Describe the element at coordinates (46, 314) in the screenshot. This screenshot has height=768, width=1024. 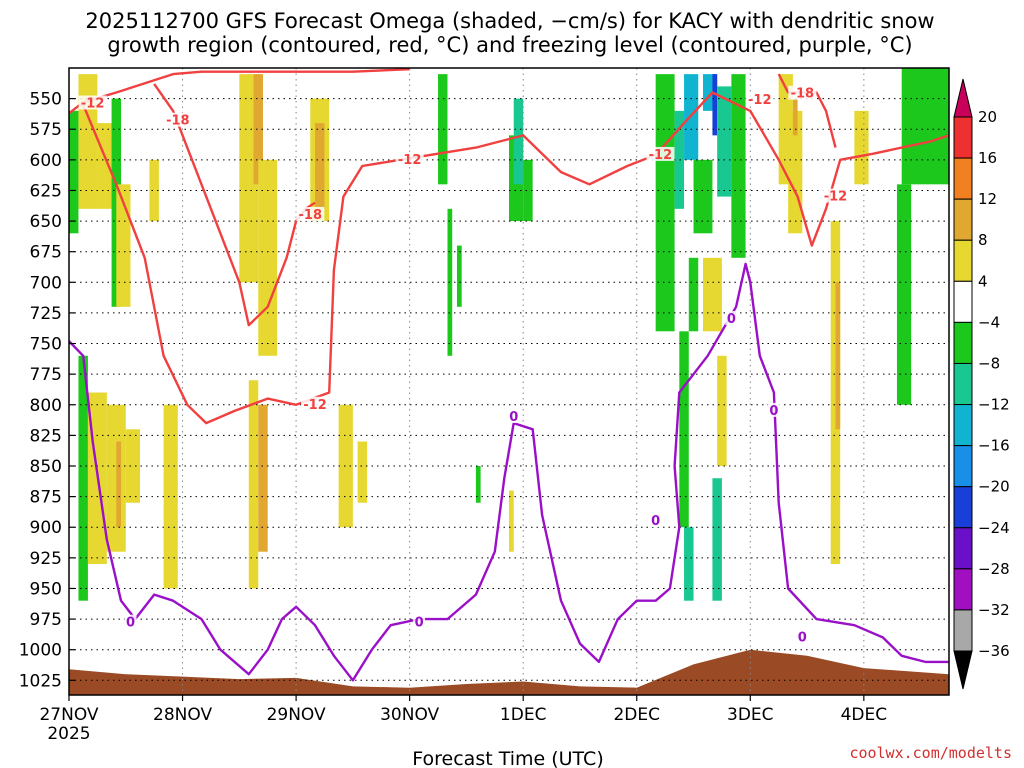
I see `y-tick-label: 725` at that location.